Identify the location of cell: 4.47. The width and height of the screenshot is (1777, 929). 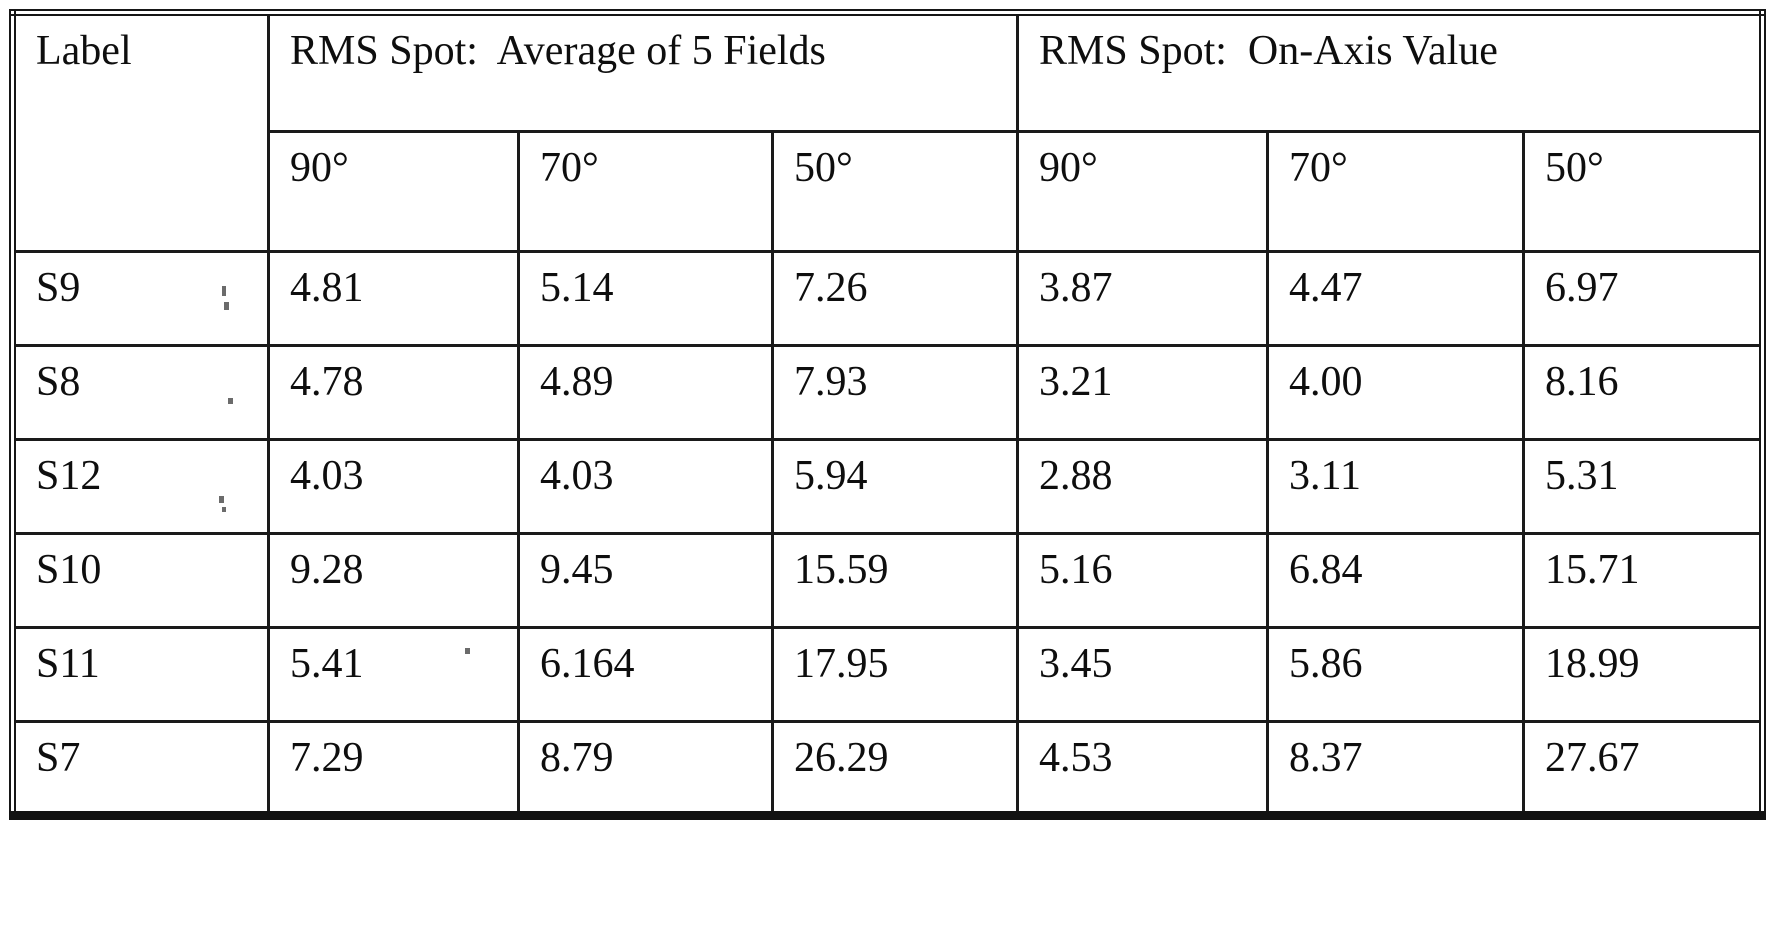
(1395, 298).